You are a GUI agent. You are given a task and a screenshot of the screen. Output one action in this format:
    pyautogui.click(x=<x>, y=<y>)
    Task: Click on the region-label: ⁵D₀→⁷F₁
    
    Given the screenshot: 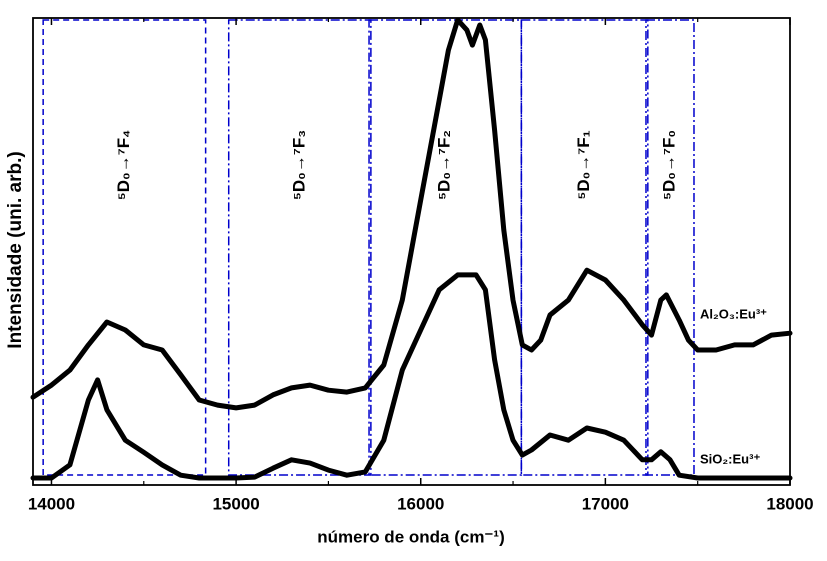 What is the action you would take?
    pyautogui.click(x=583, y=164)
    